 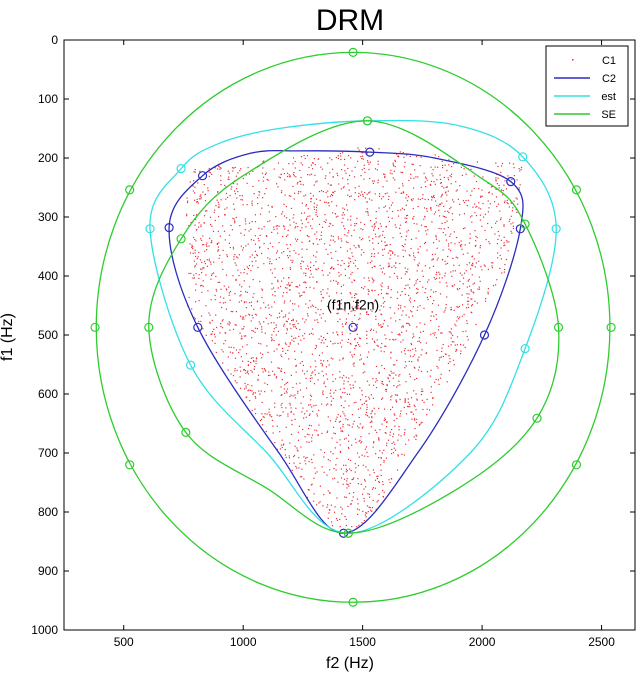 I want to click on c2-marker, so click(x=484, y=335).